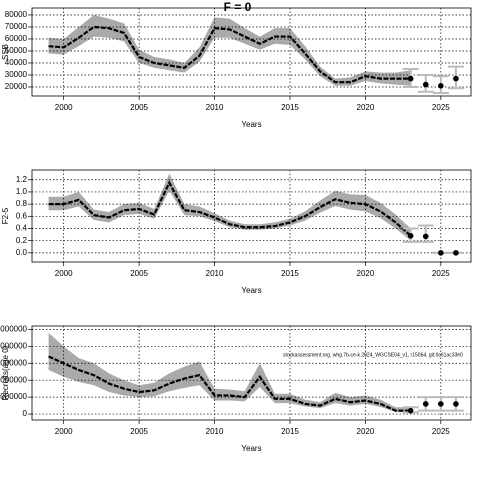 This screenshot has width=480, height=485. I want to click on y-tick-label: 3000000, so click(14, 362).